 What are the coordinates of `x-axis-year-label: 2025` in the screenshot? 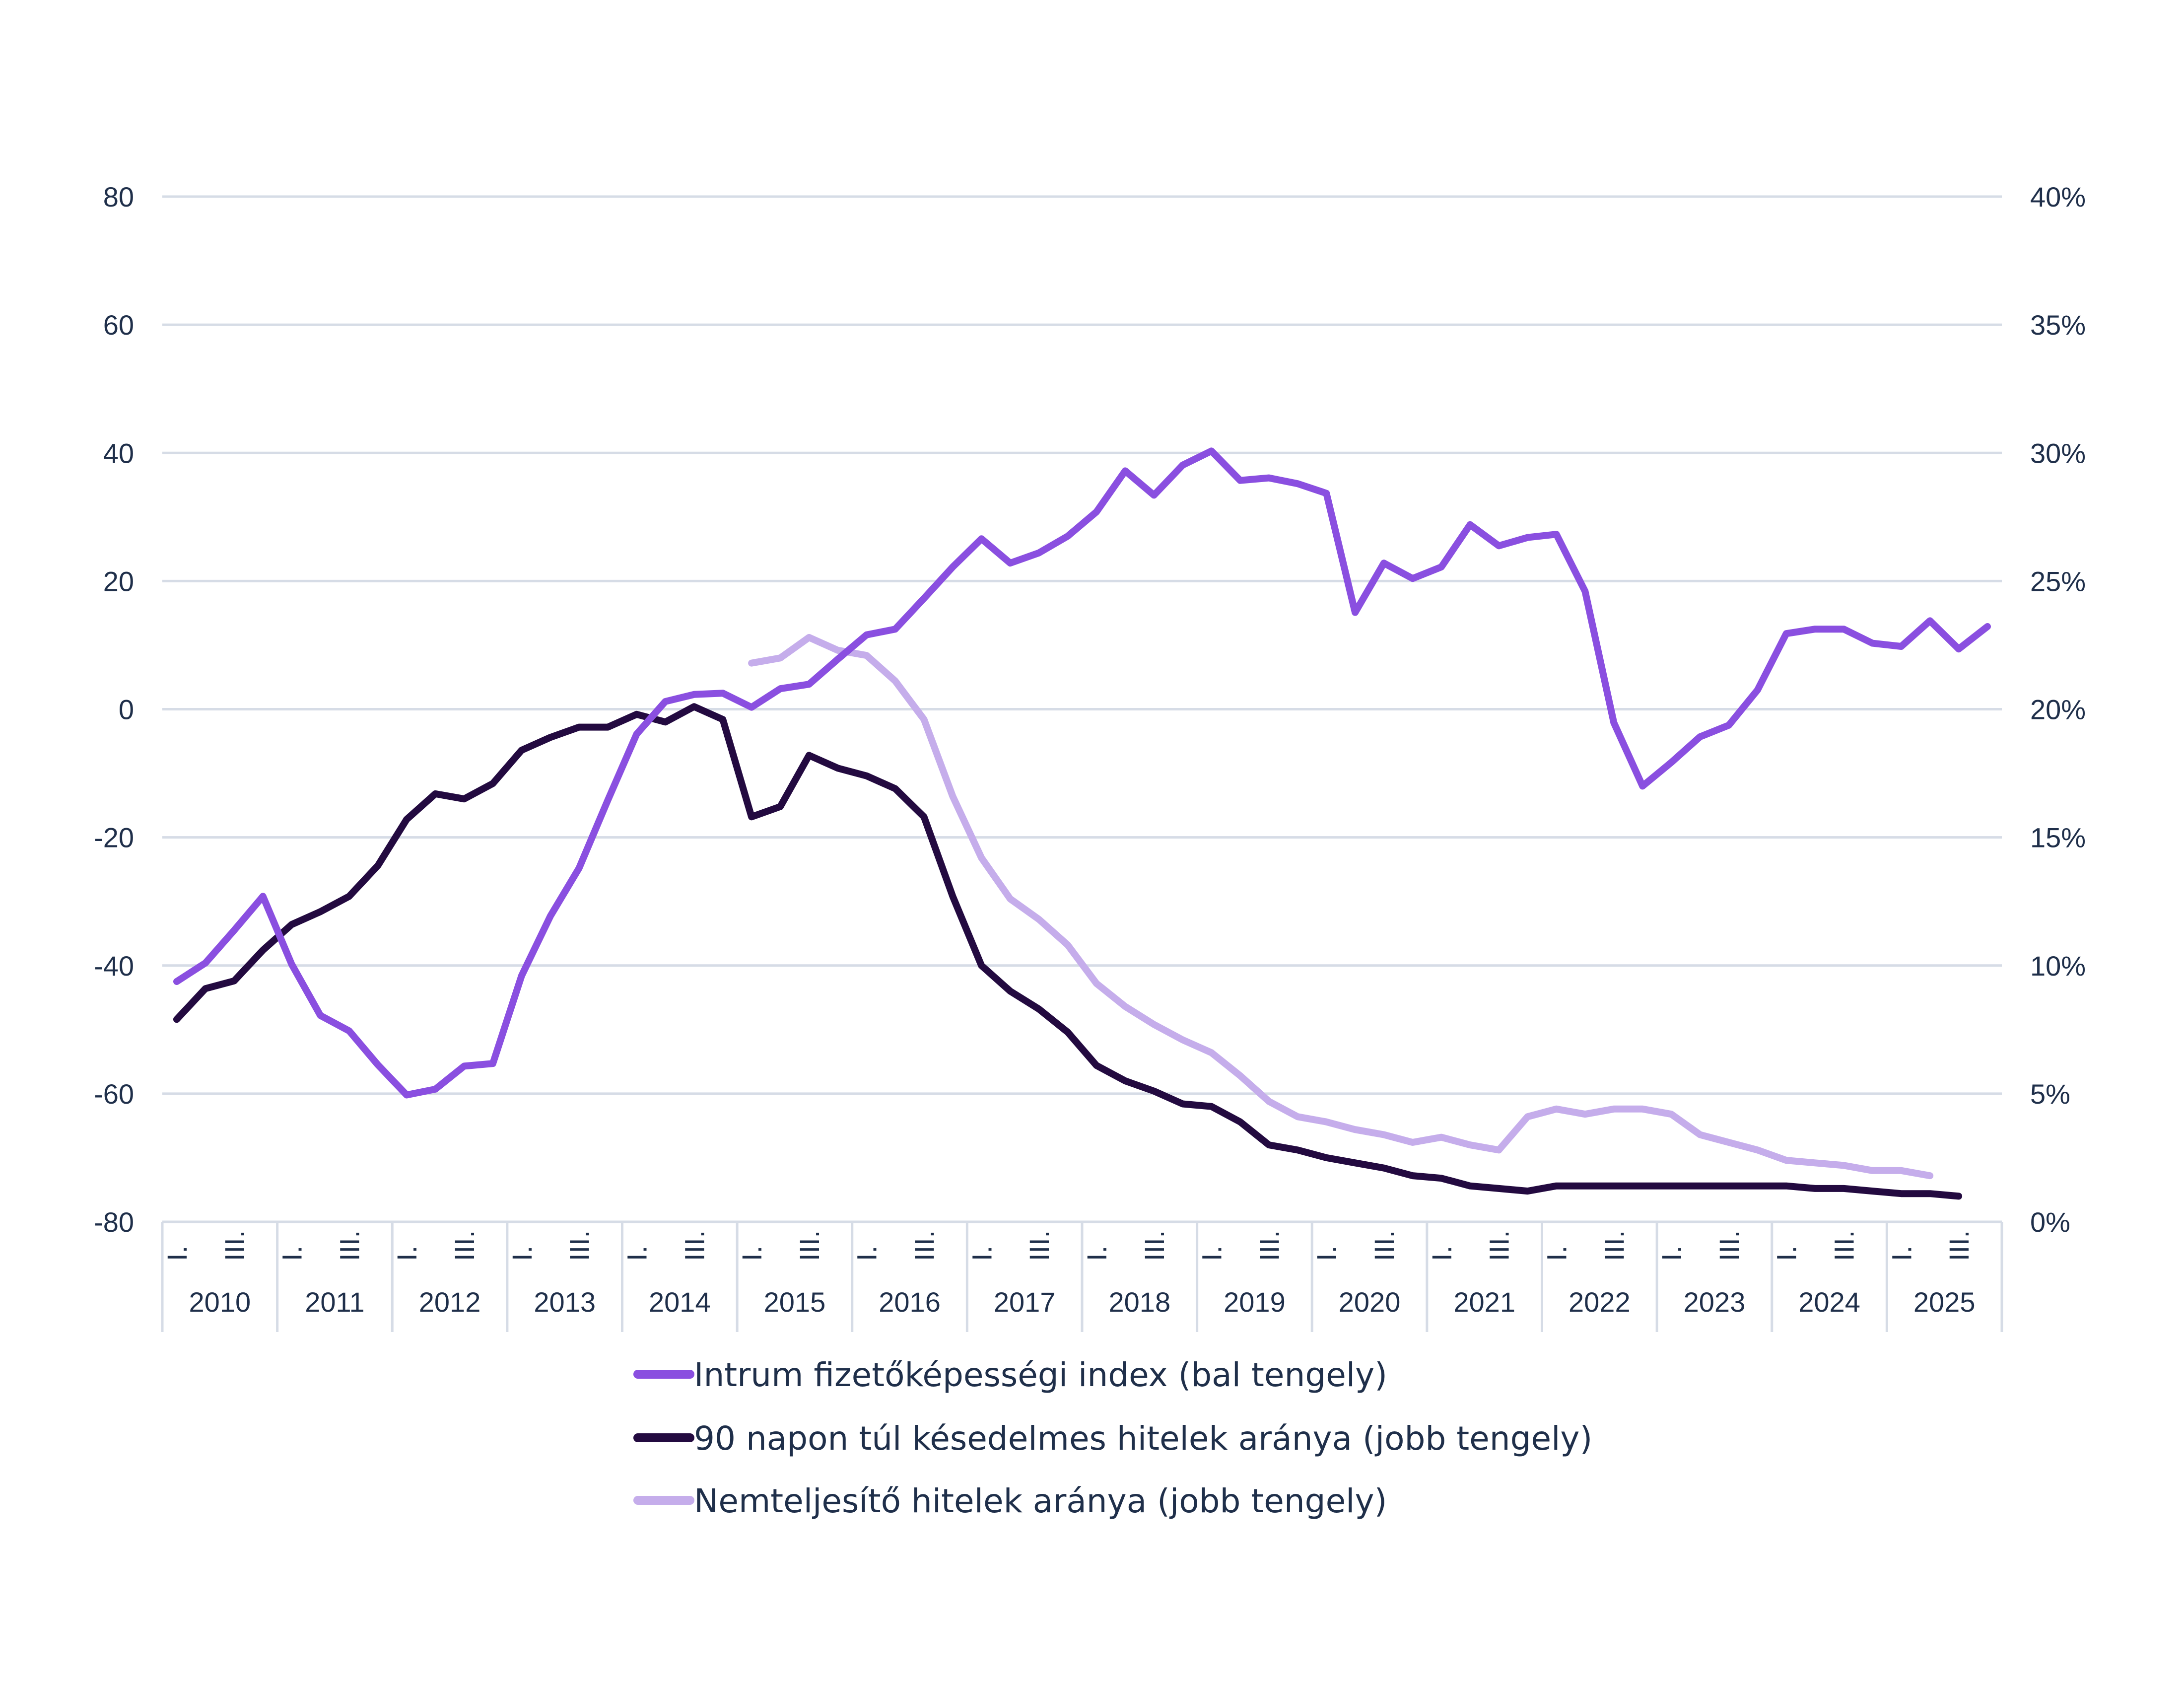 It's located at (1944, 1302).